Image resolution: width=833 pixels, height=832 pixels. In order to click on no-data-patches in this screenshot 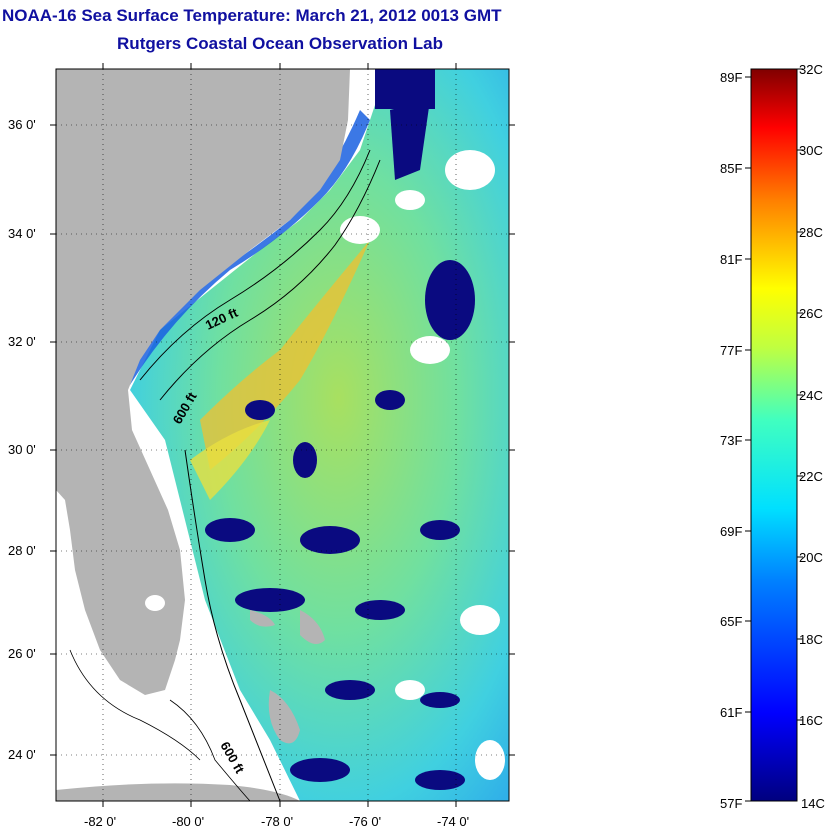, I will do `click(422, 465)`.